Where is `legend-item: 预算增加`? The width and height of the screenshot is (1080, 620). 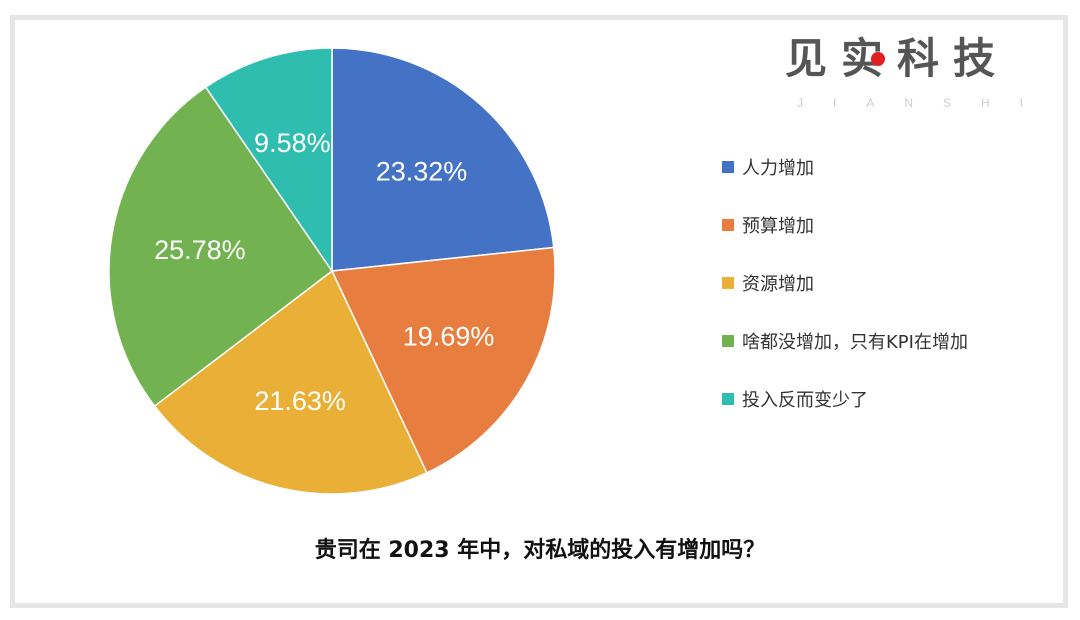 legend-item: 预算增加 is located at coordinates (845, 225).